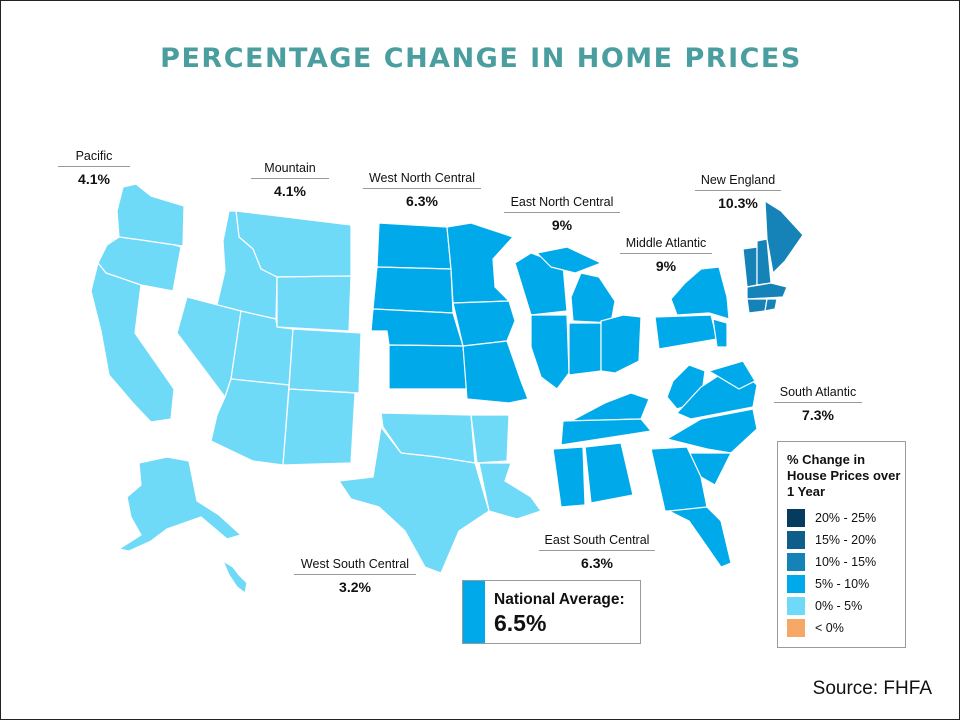 The width and height of the screenshot is (960, 720). Describe the element at coordinates (484, 323) in the screenshot. I see `state-iowa` at that location.